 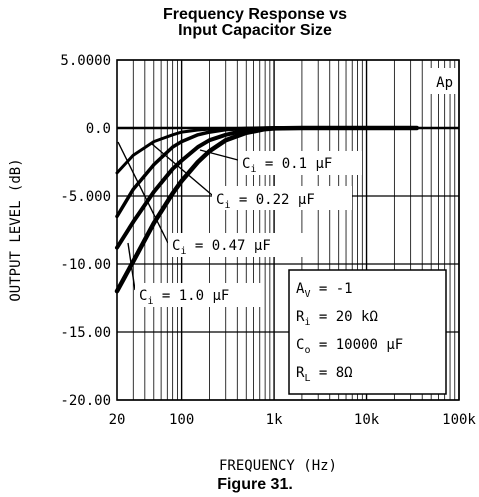 What do you see at coordinates (255, 14) in the screenshot?
I see `chart-title-line1: Frequency Response vs` at bounding box center [255, 14].